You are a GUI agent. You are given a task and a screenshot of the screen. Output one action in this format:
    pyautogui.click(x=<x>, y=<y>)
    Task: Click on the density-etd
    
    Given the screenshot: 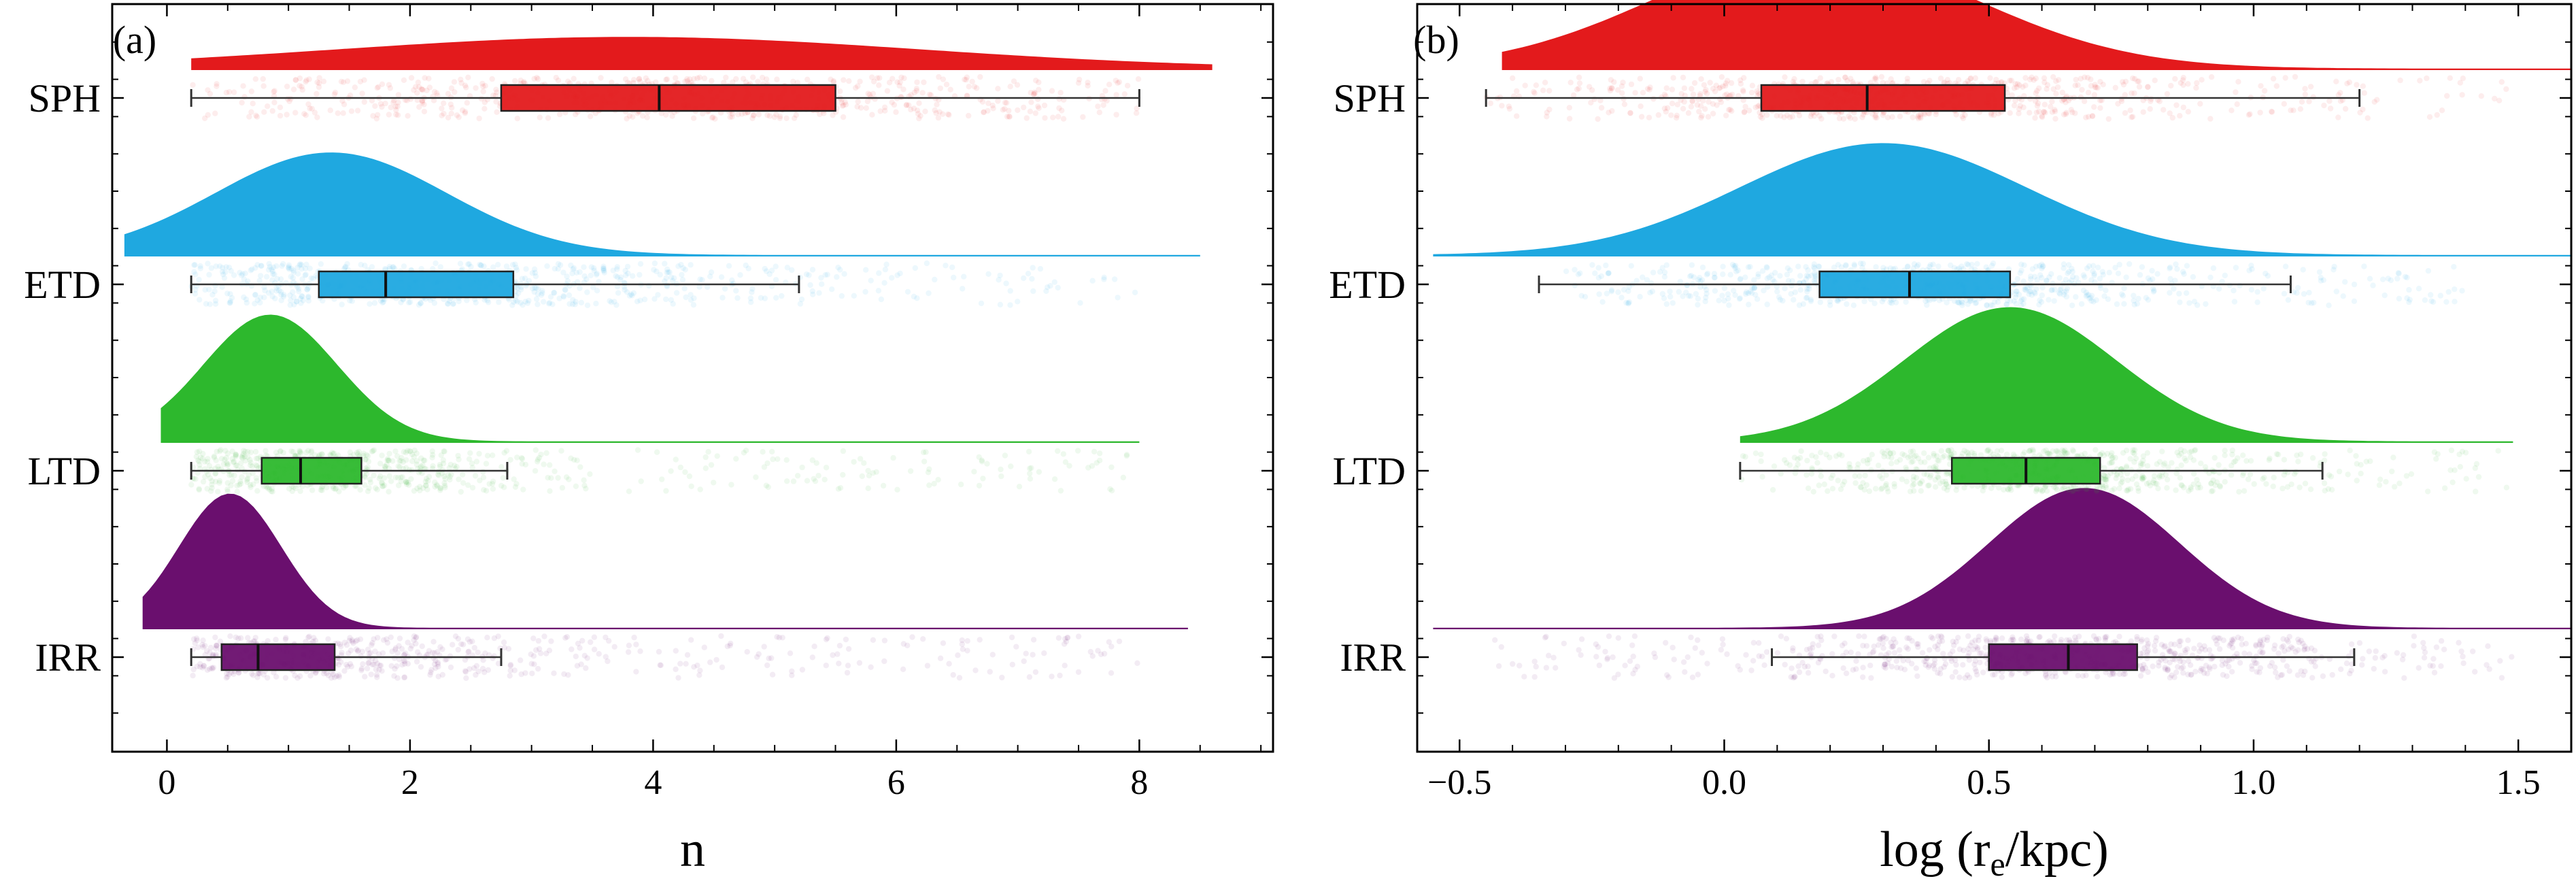 What is the action you would take?
    pyautogui.click(x=662, y=204)
    